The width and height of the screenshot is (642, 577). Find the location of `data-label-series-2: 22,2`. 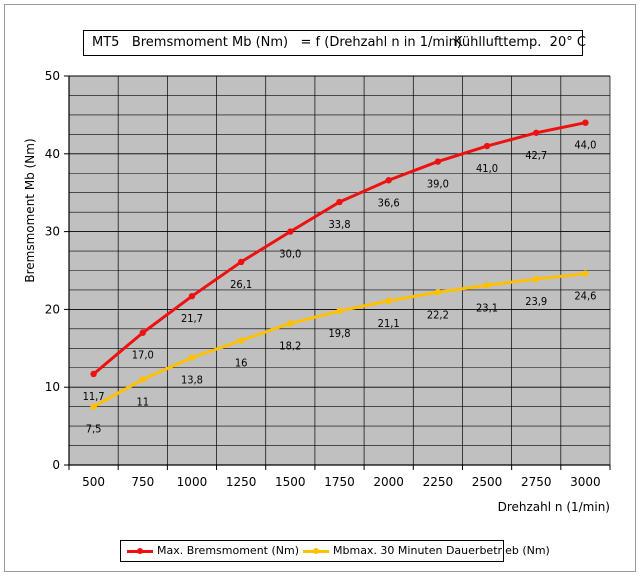

data-label-series-2: 22,2 is located at coordinates (438, 314).